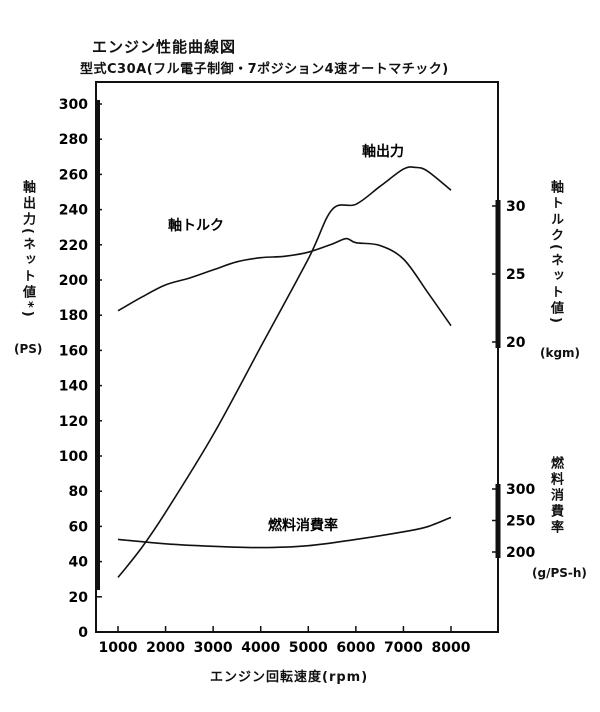  What do you see at coordinates (73, 316) in the screenshot?
I see `left-tick-label: 180` at bounding box center [73, 316].